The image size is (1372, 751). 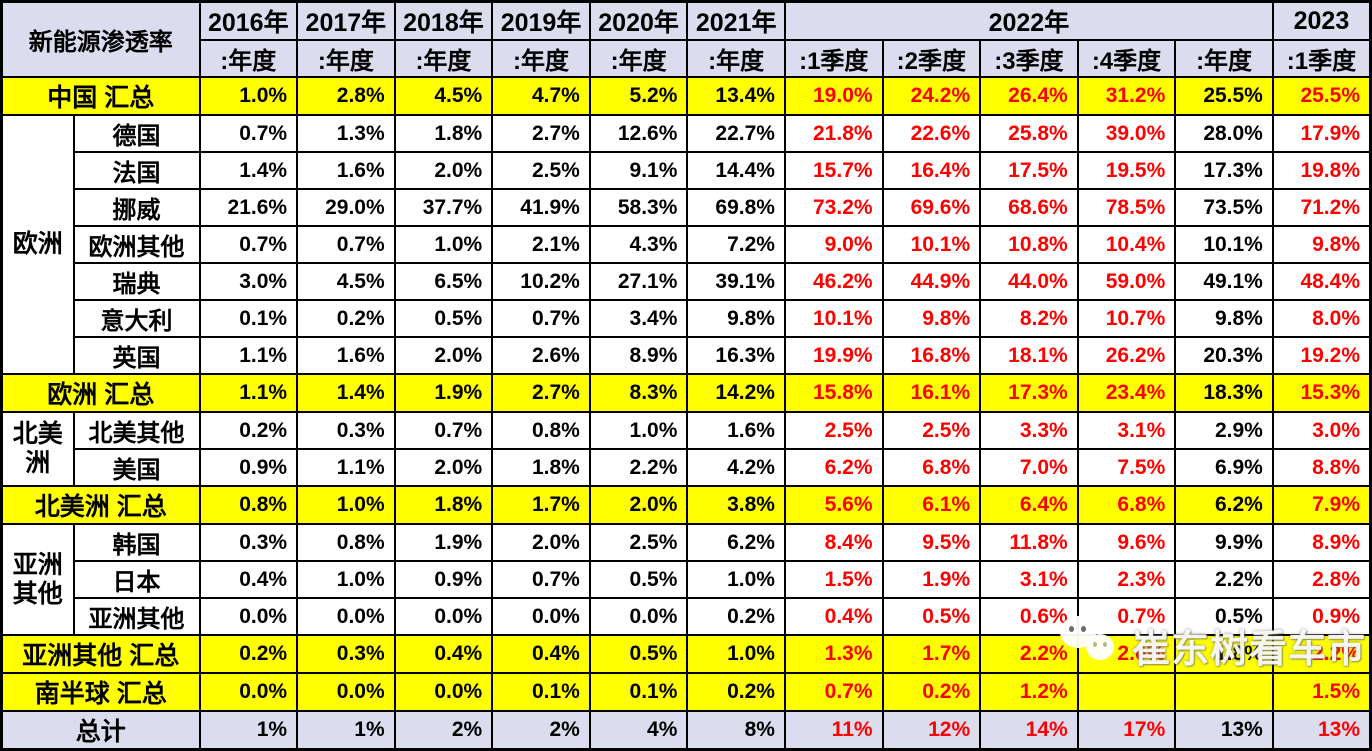 What do you see at coordinates (833, 133) in the screenshot?
I see `value-cell: 21.8%` at bounding box center [833, 133].